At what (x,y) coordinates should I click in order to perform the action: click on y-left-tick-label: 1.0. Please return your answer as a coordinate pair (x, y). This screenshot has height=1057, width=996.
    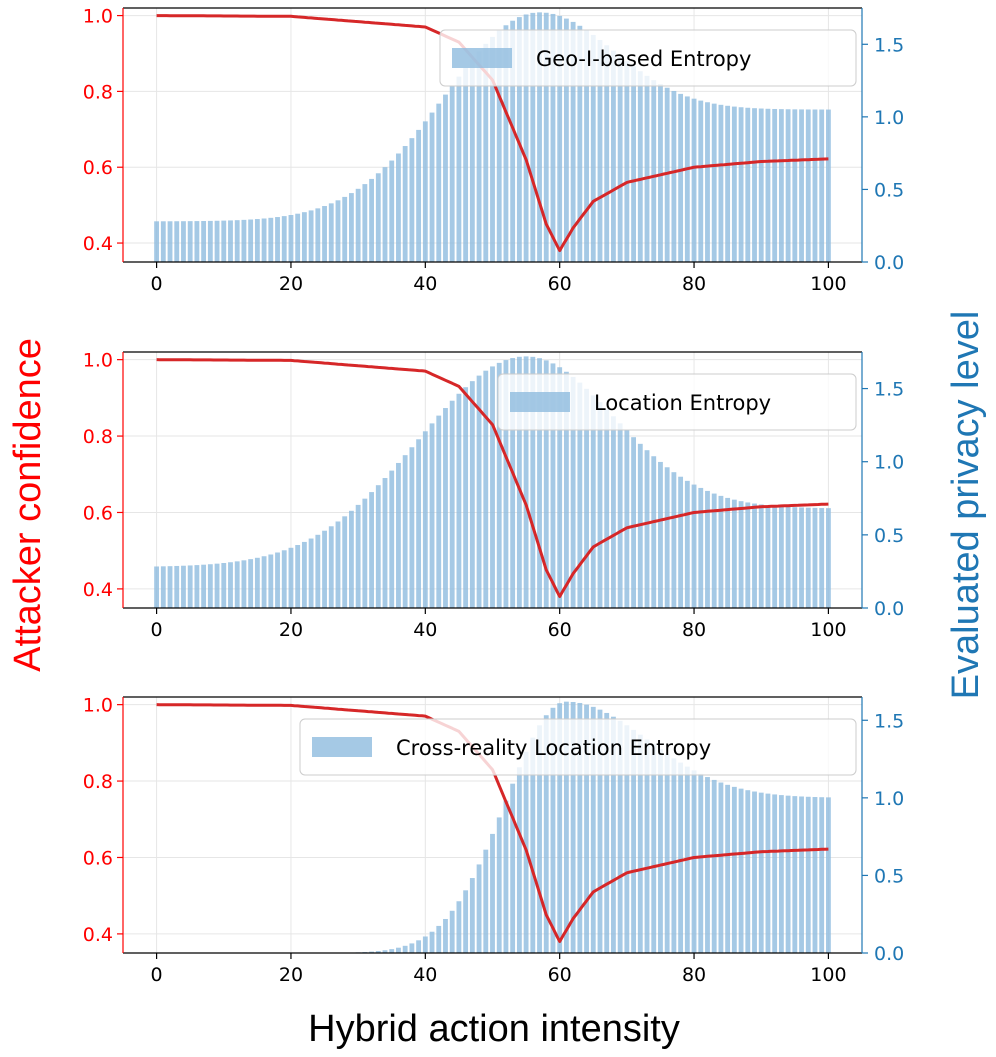
    Looking at the image, I should click on (98, 706).